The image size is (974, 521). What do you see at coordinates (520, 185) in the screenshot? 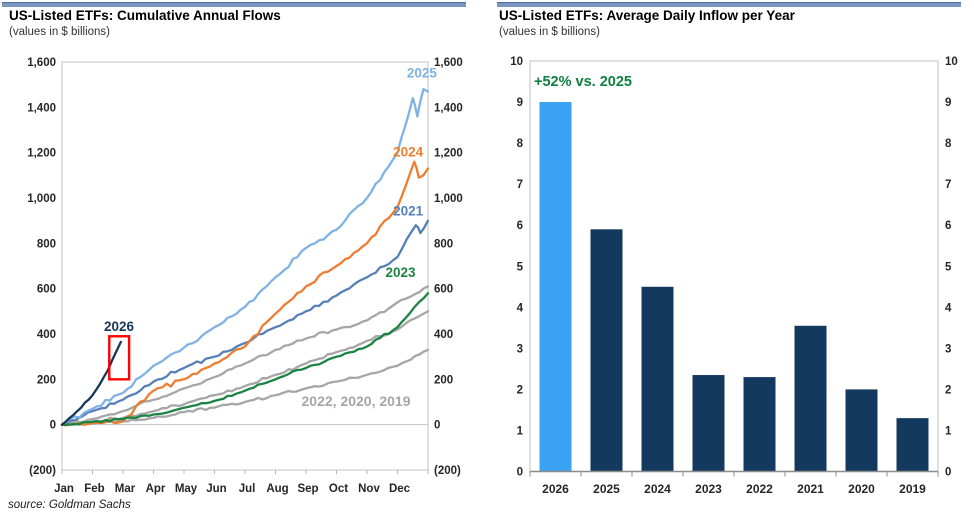
I see `y-axis-tick-label-left: 7` at bounding box center [520, 185].